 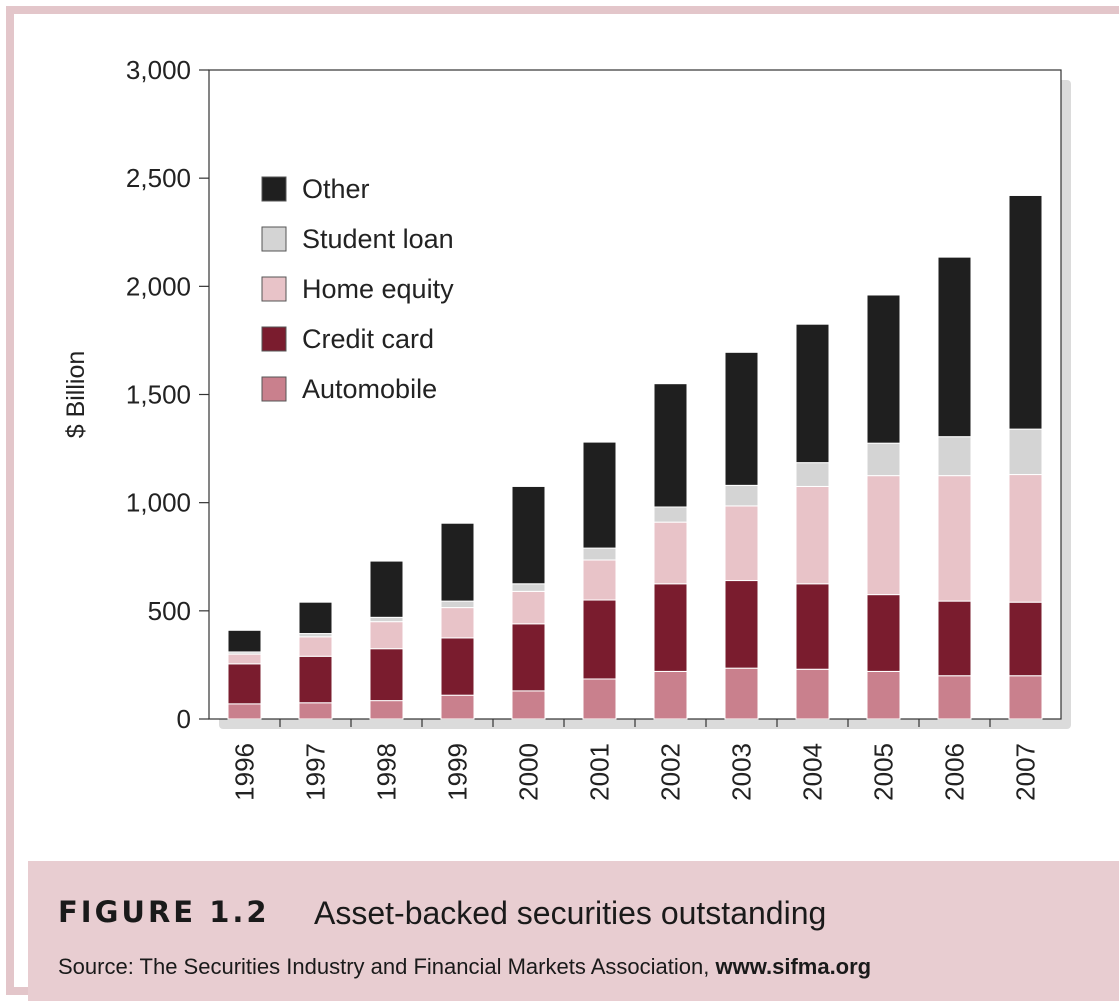 What do you see at coordinates (570, 913) in the screenshot?
I see `figure-title: Asset-backed securities outstanding` at bounding box center [570, 913].